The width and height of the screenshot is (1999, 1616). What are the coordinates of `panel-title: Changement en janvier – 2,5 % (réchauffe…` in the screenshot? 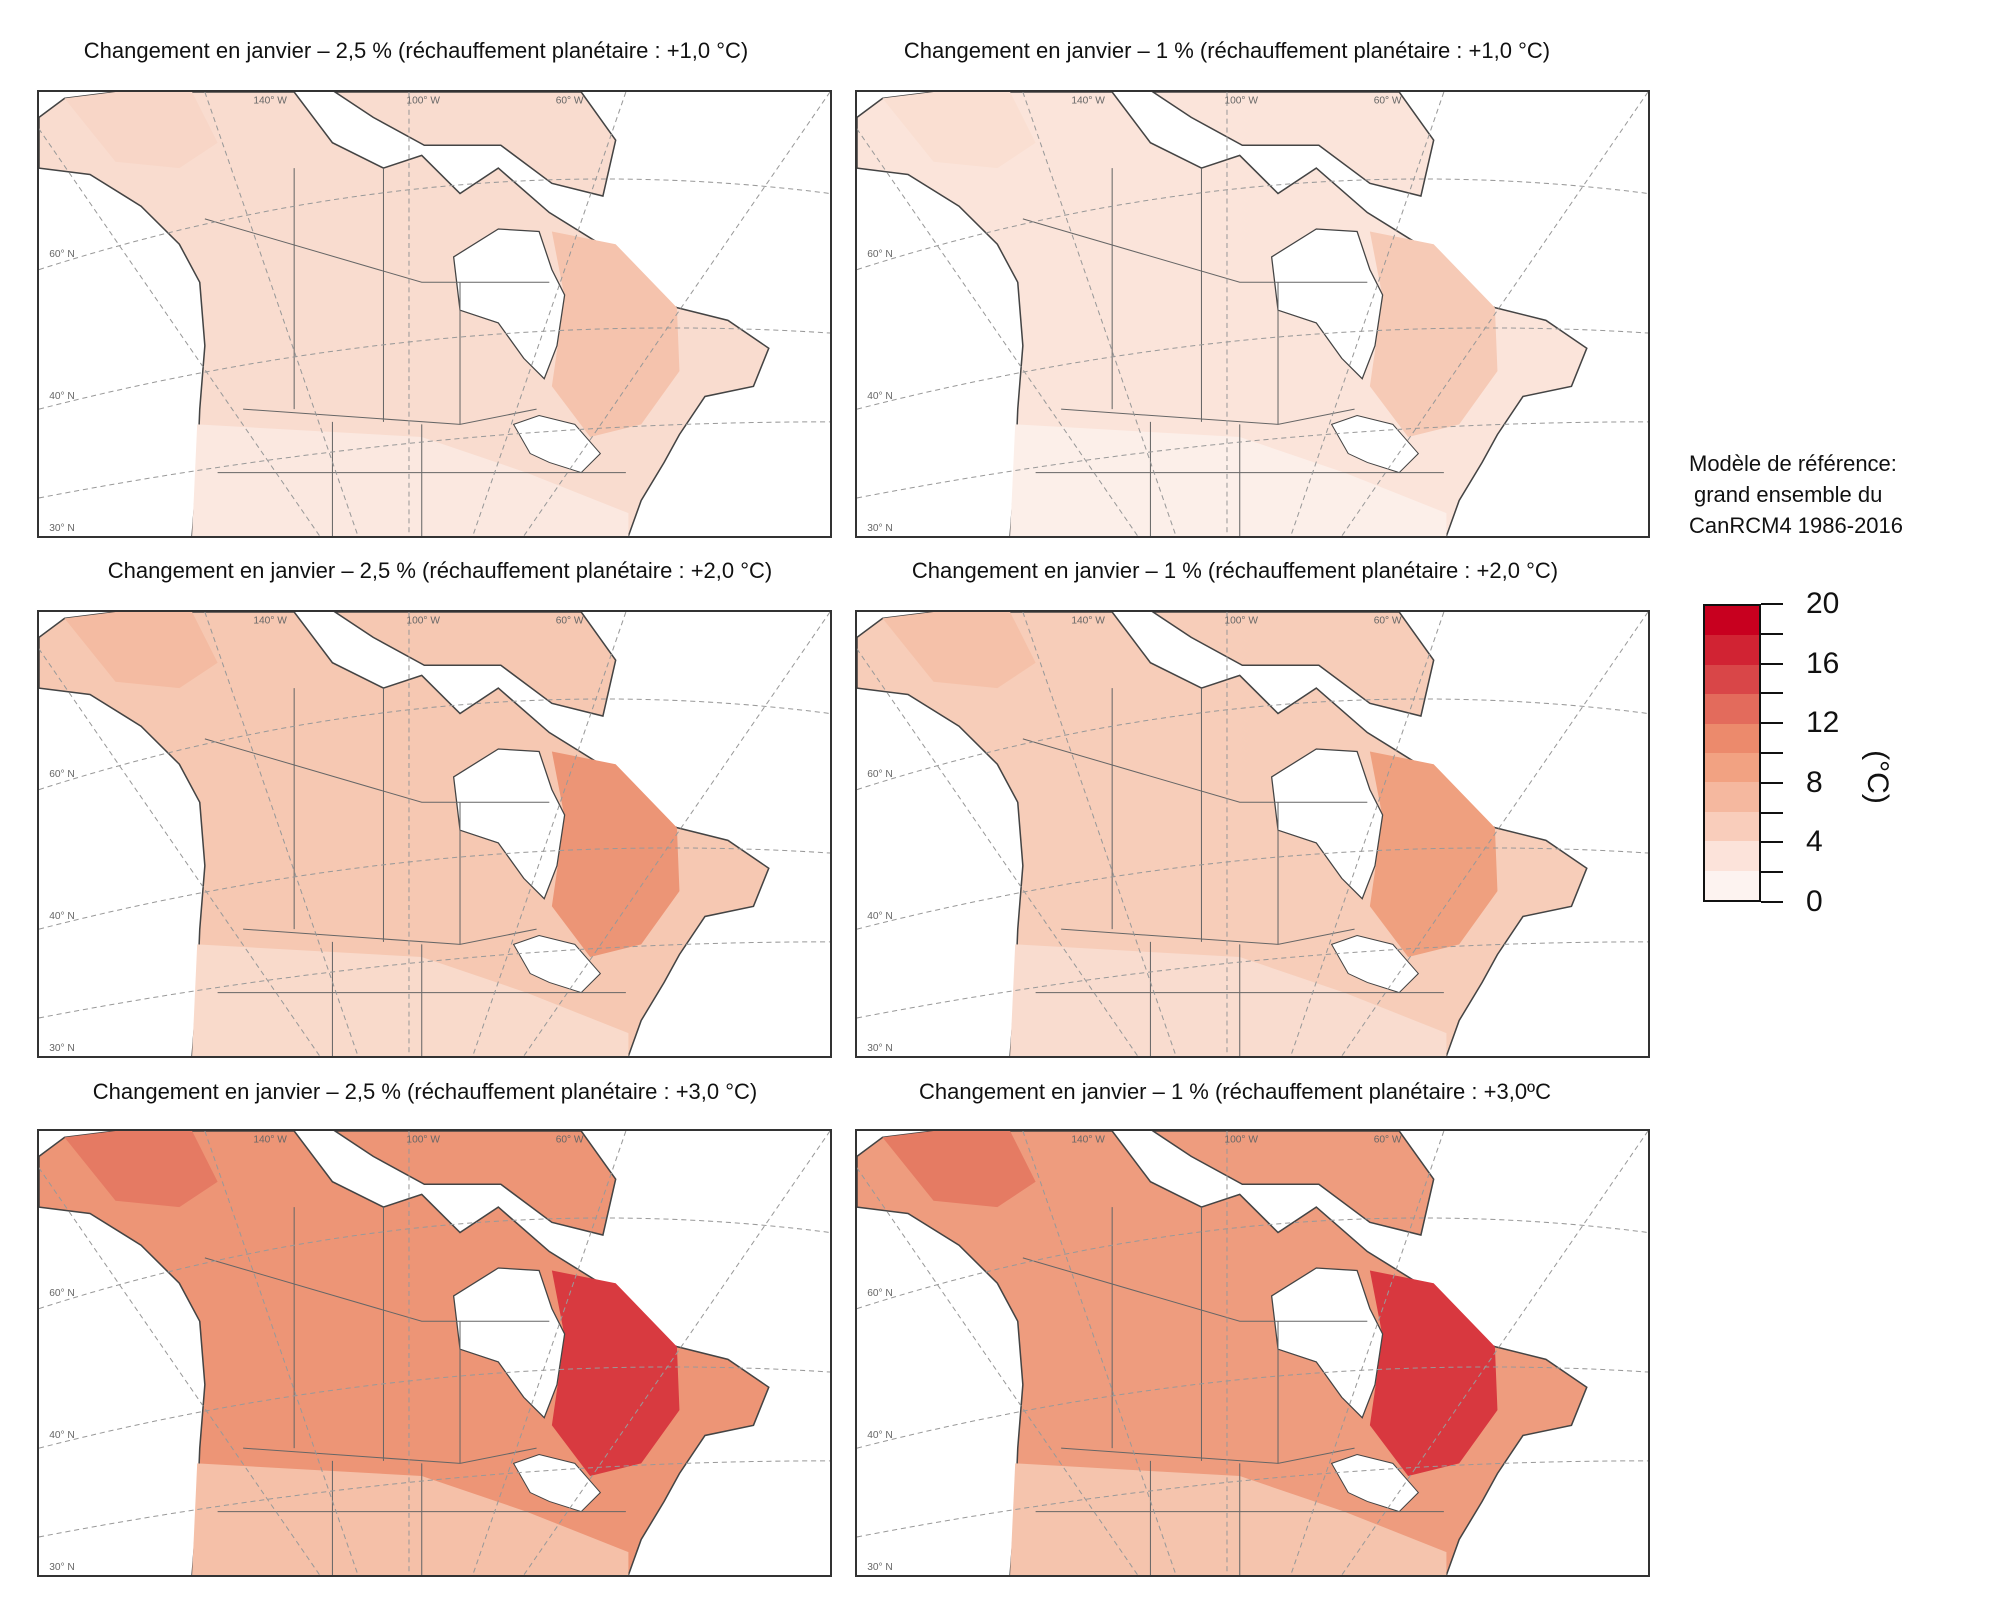 It's located at (416, 50).